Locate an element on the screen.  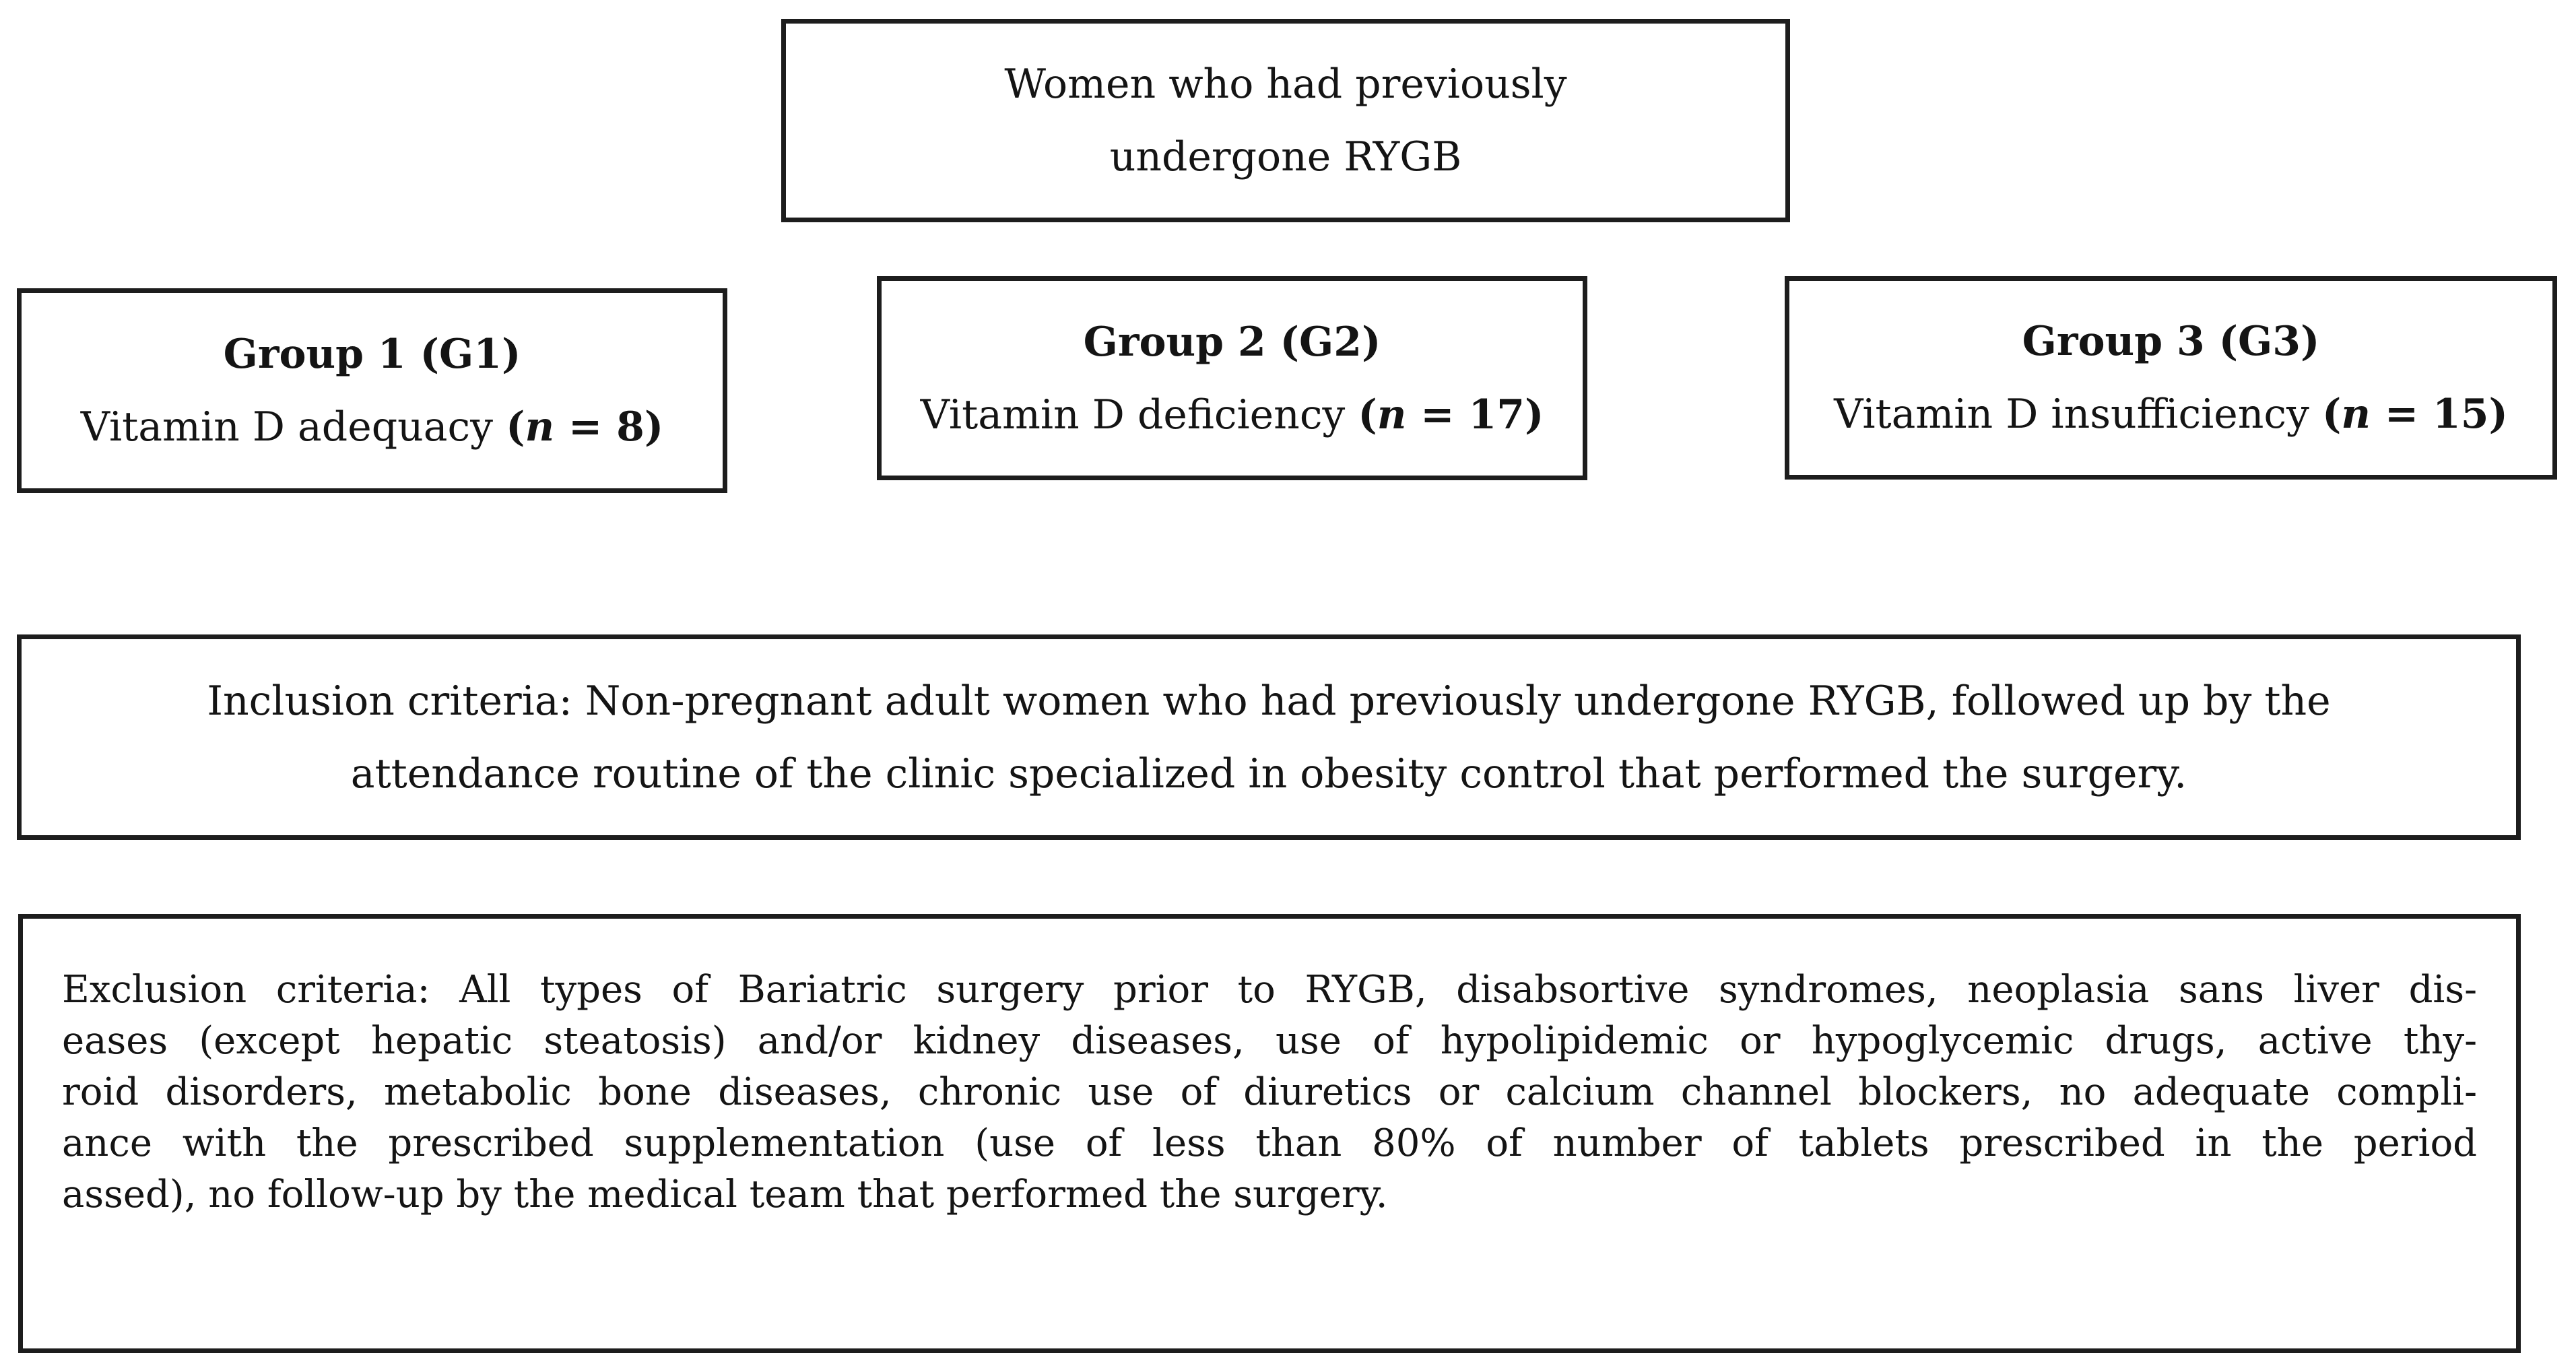
group1-n-open-paren: ( is located at coordinates (515, 427).